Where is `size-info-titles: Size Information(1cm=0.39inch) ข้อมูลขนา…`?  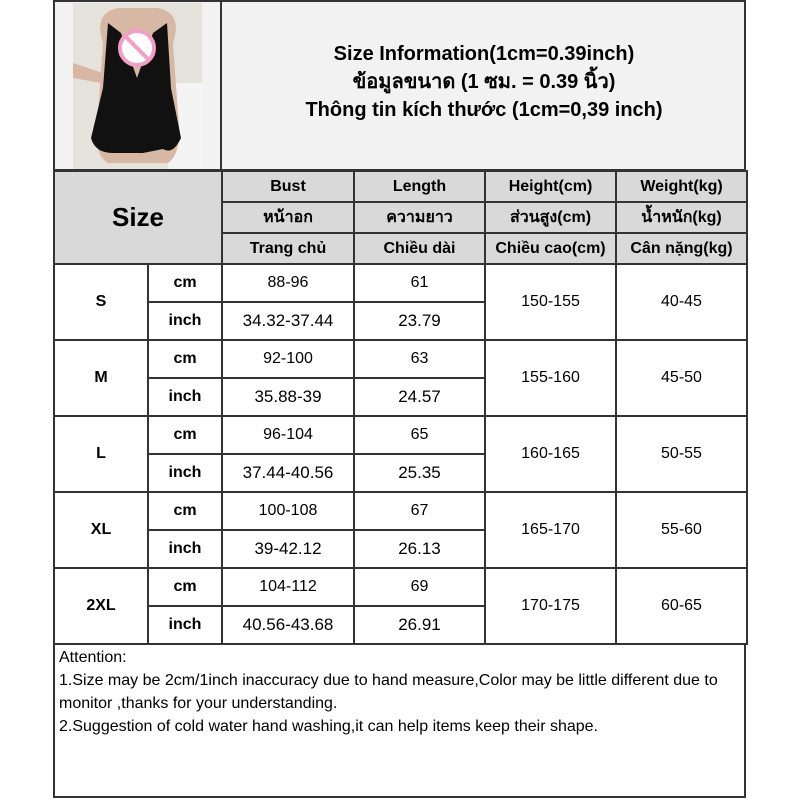
size-info-titles: Size Information(1cm=0.39inch) ข้อมูลขนา… is located at coordinates (484, 82).